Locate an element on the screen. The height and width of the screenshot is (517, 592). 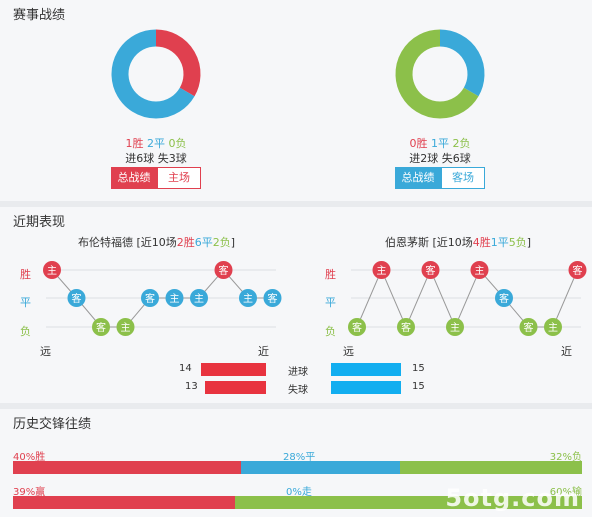
h2h-result-bar is located at coordinates (297, 467).